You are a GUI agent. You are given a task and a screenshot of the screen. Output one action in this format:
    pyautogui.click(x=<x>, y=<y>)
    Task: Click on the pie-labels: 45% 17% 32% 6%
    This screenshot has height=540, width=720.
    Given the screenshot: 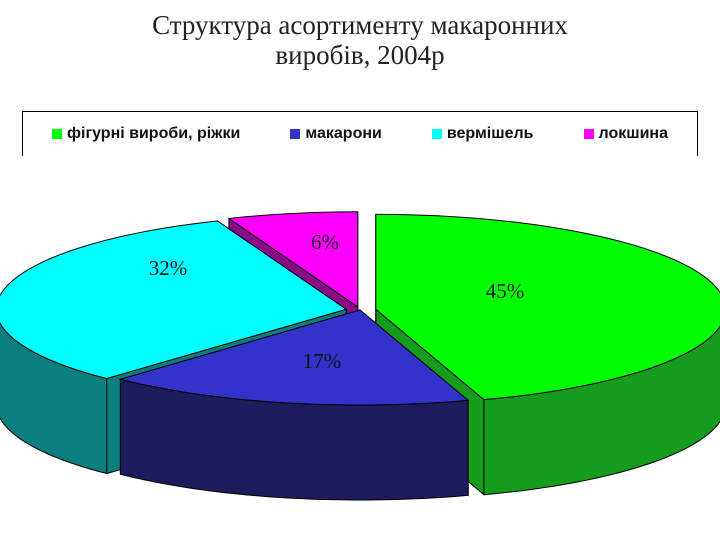 What is the action you would take?
    pyautogui.click(x=337, y=301)
    